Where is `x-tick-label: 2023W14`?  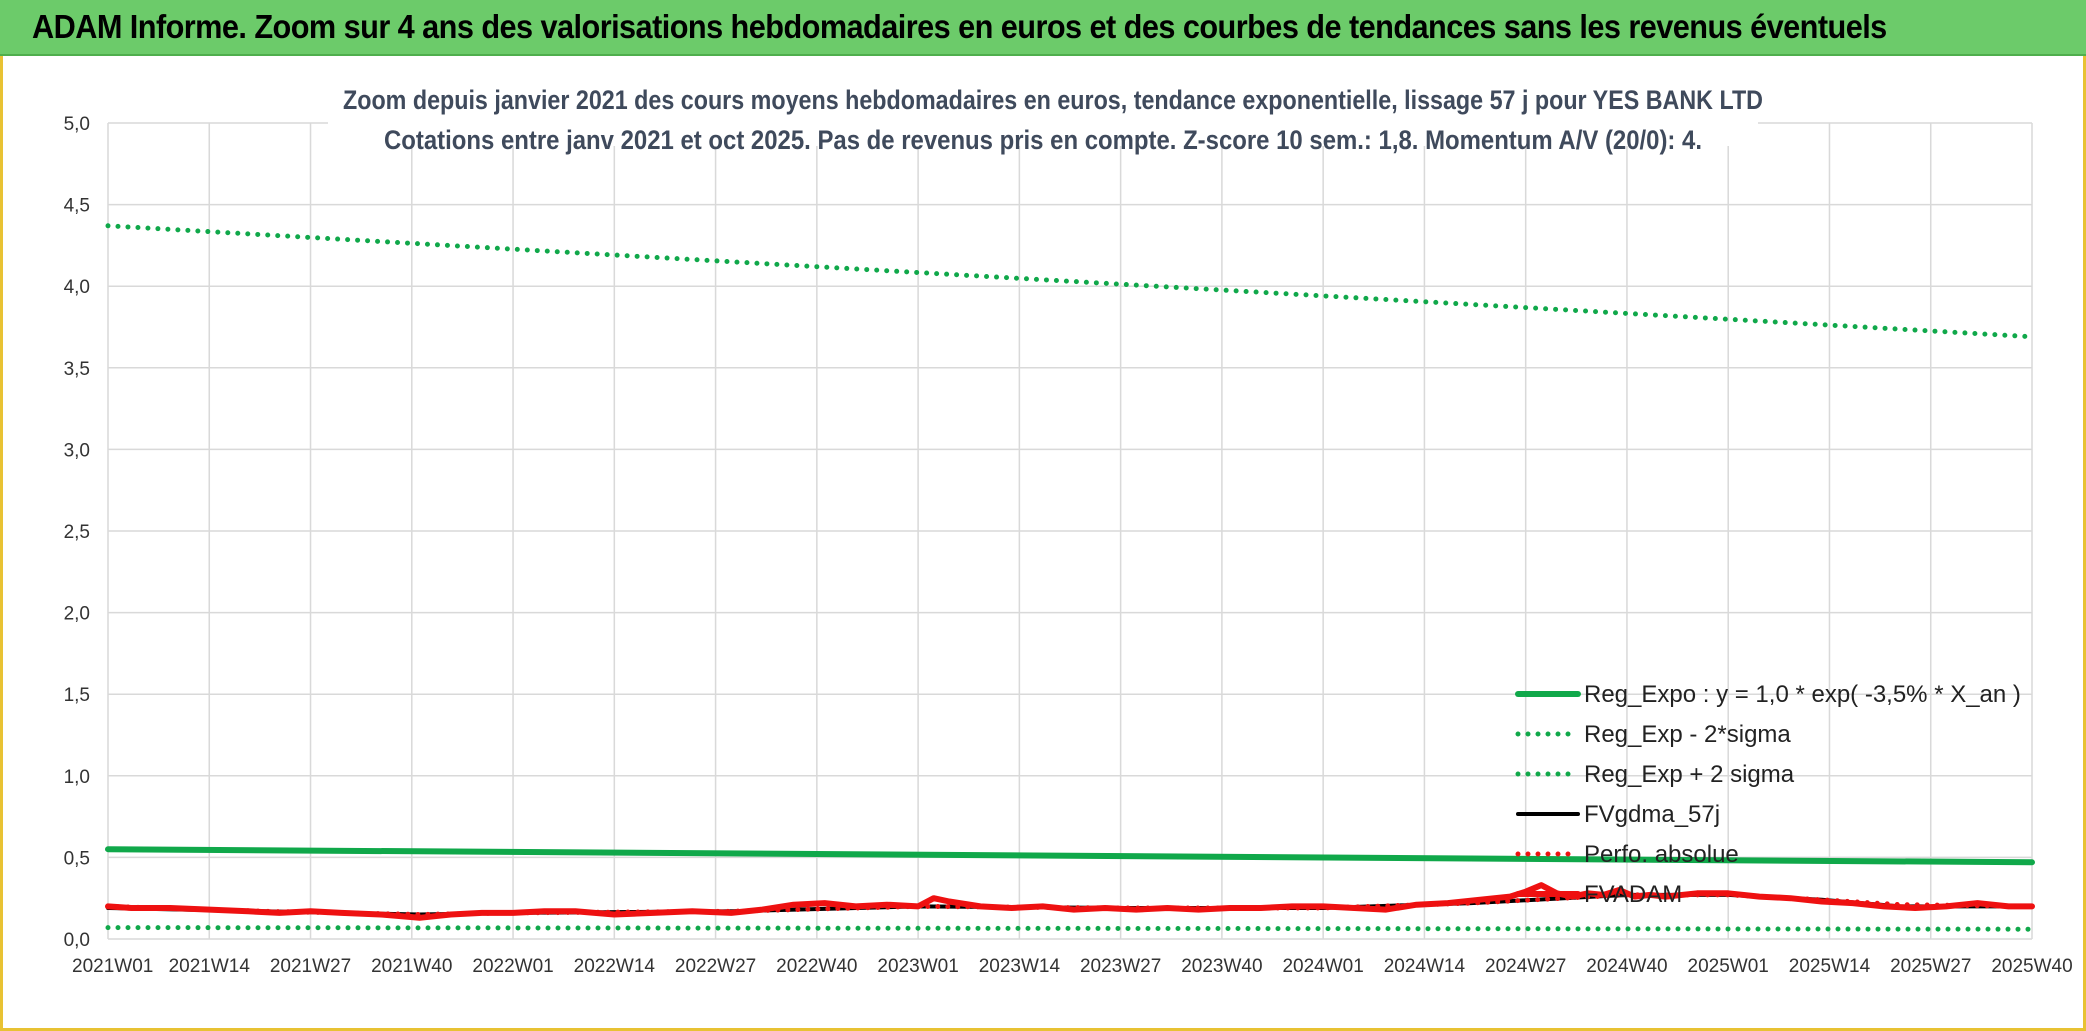
x-tick-label: 2023W14 is located at coordinates (1020, 966).